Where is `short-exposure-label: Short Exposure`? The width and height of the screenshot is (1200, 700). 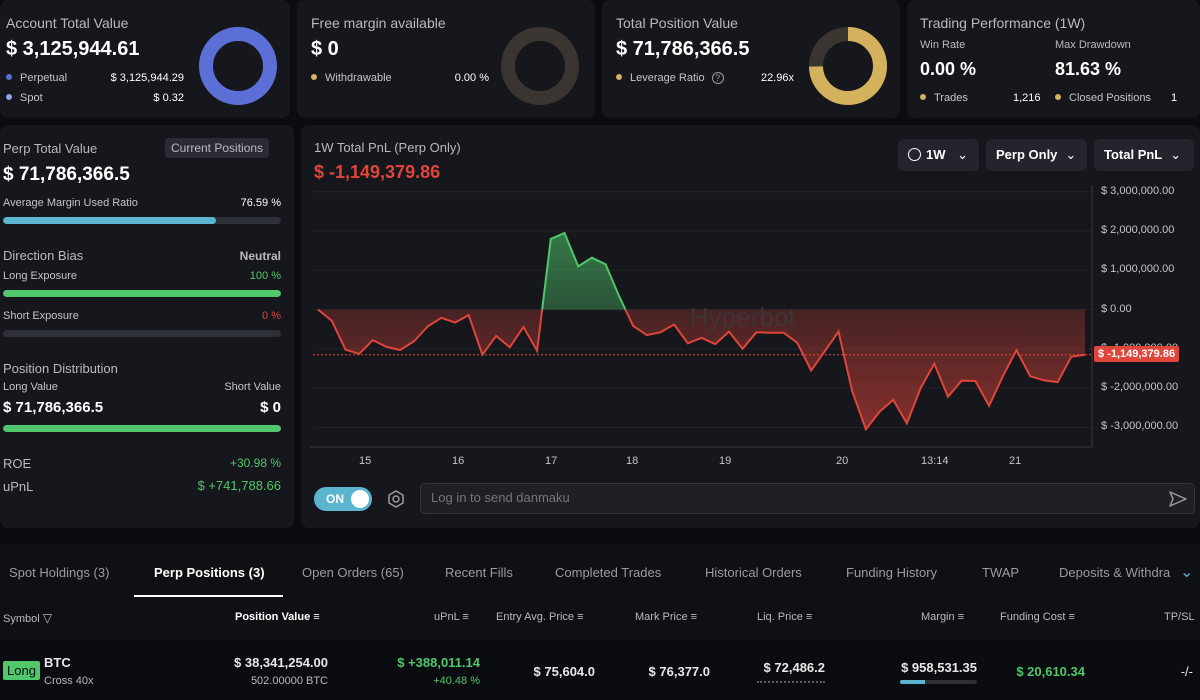 short-exposure-label: Short Exposure is located at coordinates (41, 316).